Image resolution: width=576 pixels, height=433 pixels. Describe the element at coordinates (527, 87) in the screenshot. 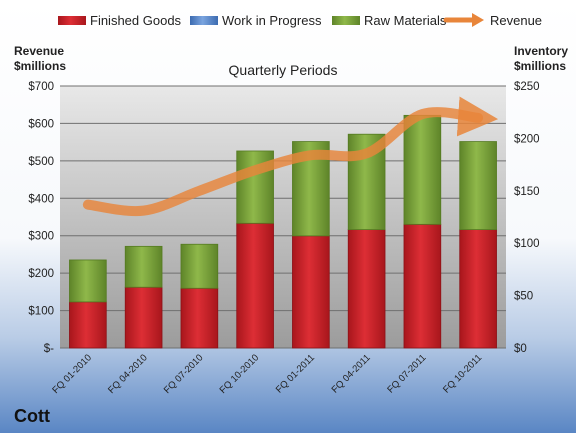

I see `right-tick-label: $250` at that location.